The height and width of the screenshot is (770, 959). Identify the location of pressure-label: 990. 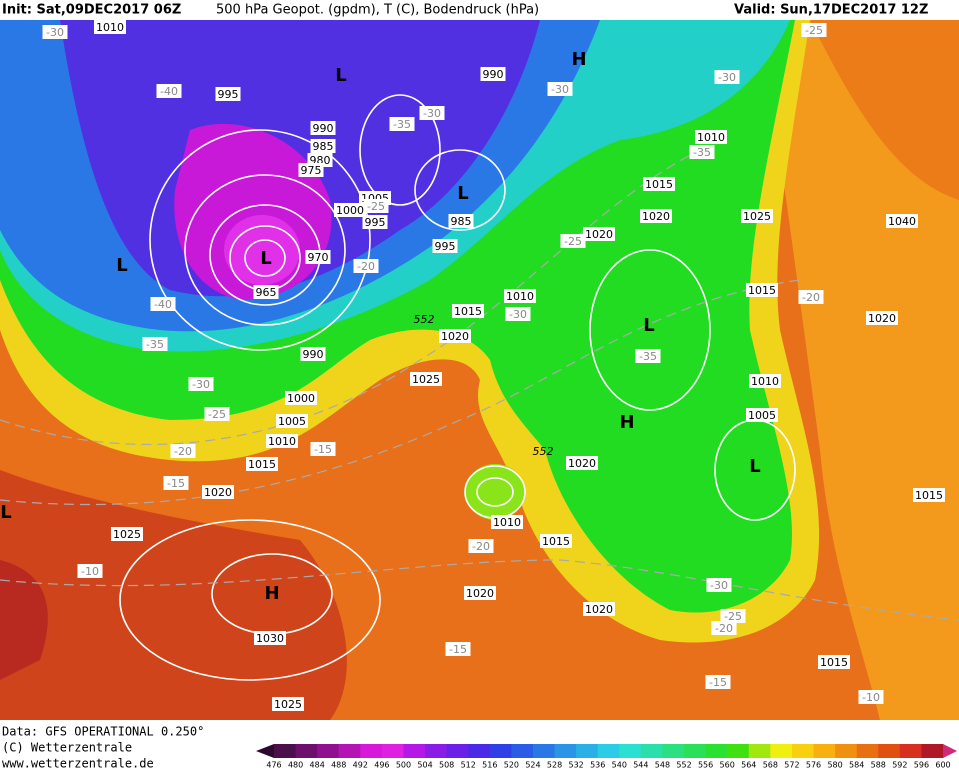
(313, 354).